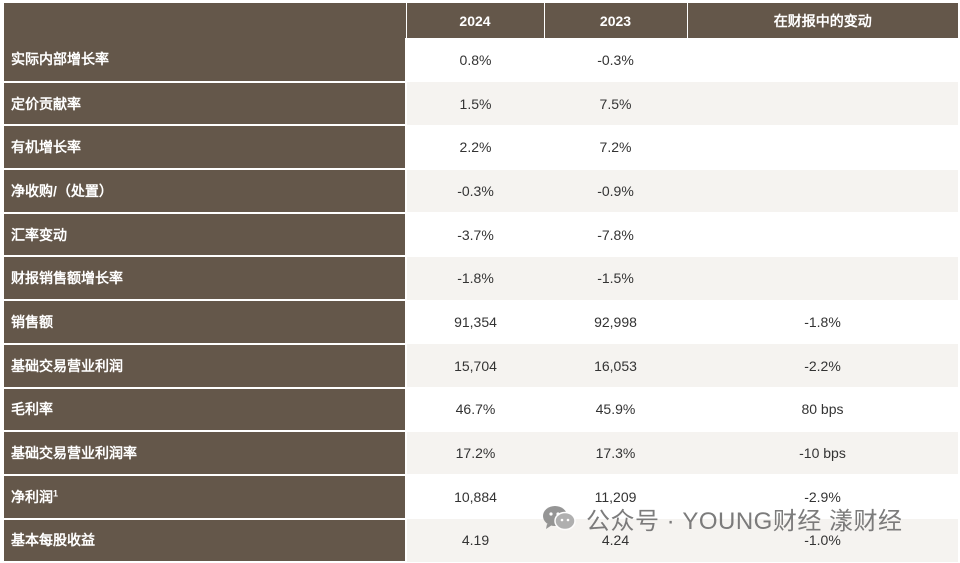  I want to click on row-label-text: 毛利率, so click(32, 409).